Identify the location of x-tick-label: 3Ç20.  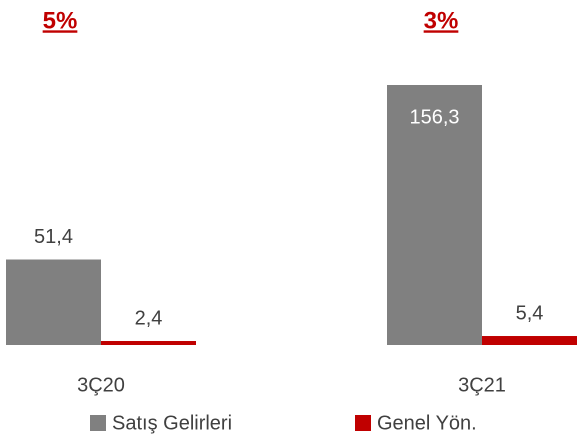
(101, 385).